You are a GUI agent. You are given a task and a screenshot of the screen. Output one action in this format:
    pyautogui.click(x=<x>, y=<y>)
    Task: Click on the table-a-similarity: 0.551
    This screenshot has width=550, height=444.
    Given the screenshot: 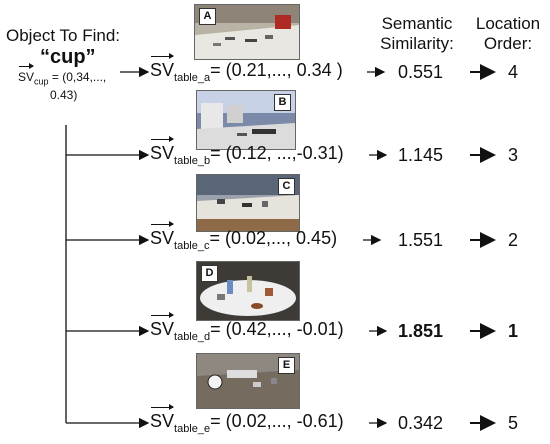 What is the action you would take?
    pyautogui.click(x=421, y=72)
    